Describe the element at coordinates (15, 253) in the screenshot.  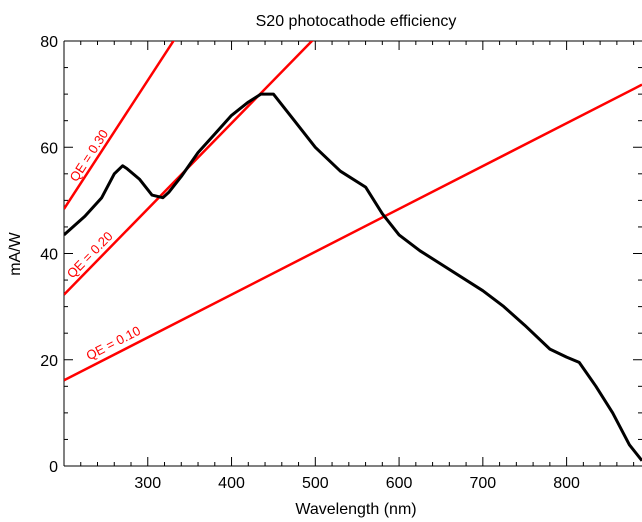
I see `y-axis-label: mA/W` at that location.